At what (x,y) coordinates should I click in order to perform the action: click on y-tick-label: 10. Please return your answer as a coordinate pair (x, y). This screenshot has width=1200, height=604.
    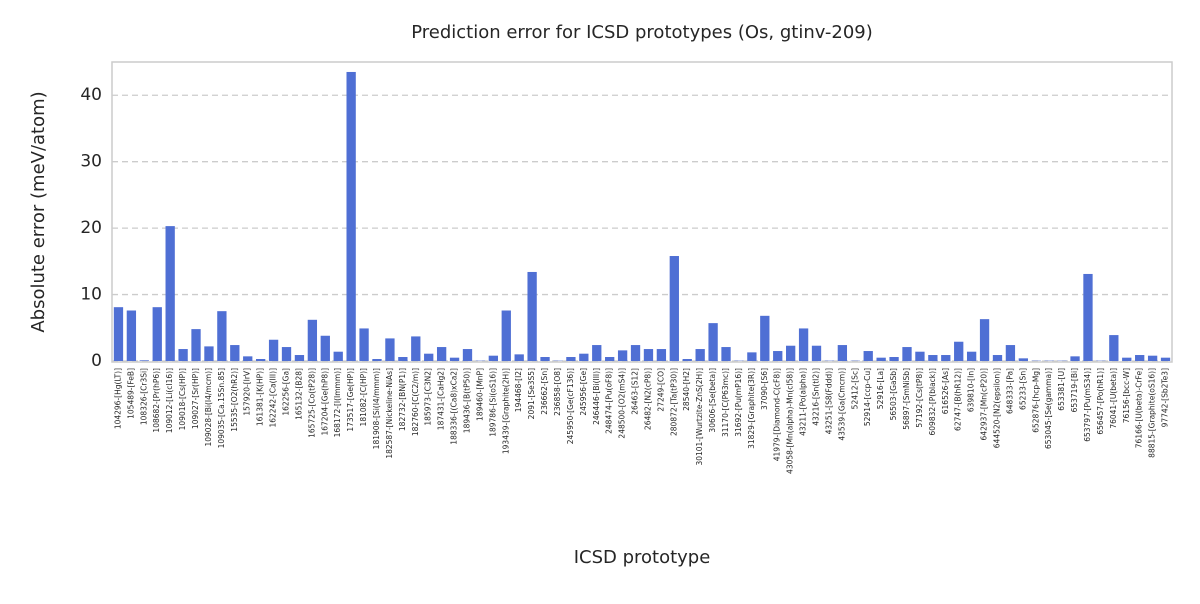
    Looking at the image, I should click on (91, 295).